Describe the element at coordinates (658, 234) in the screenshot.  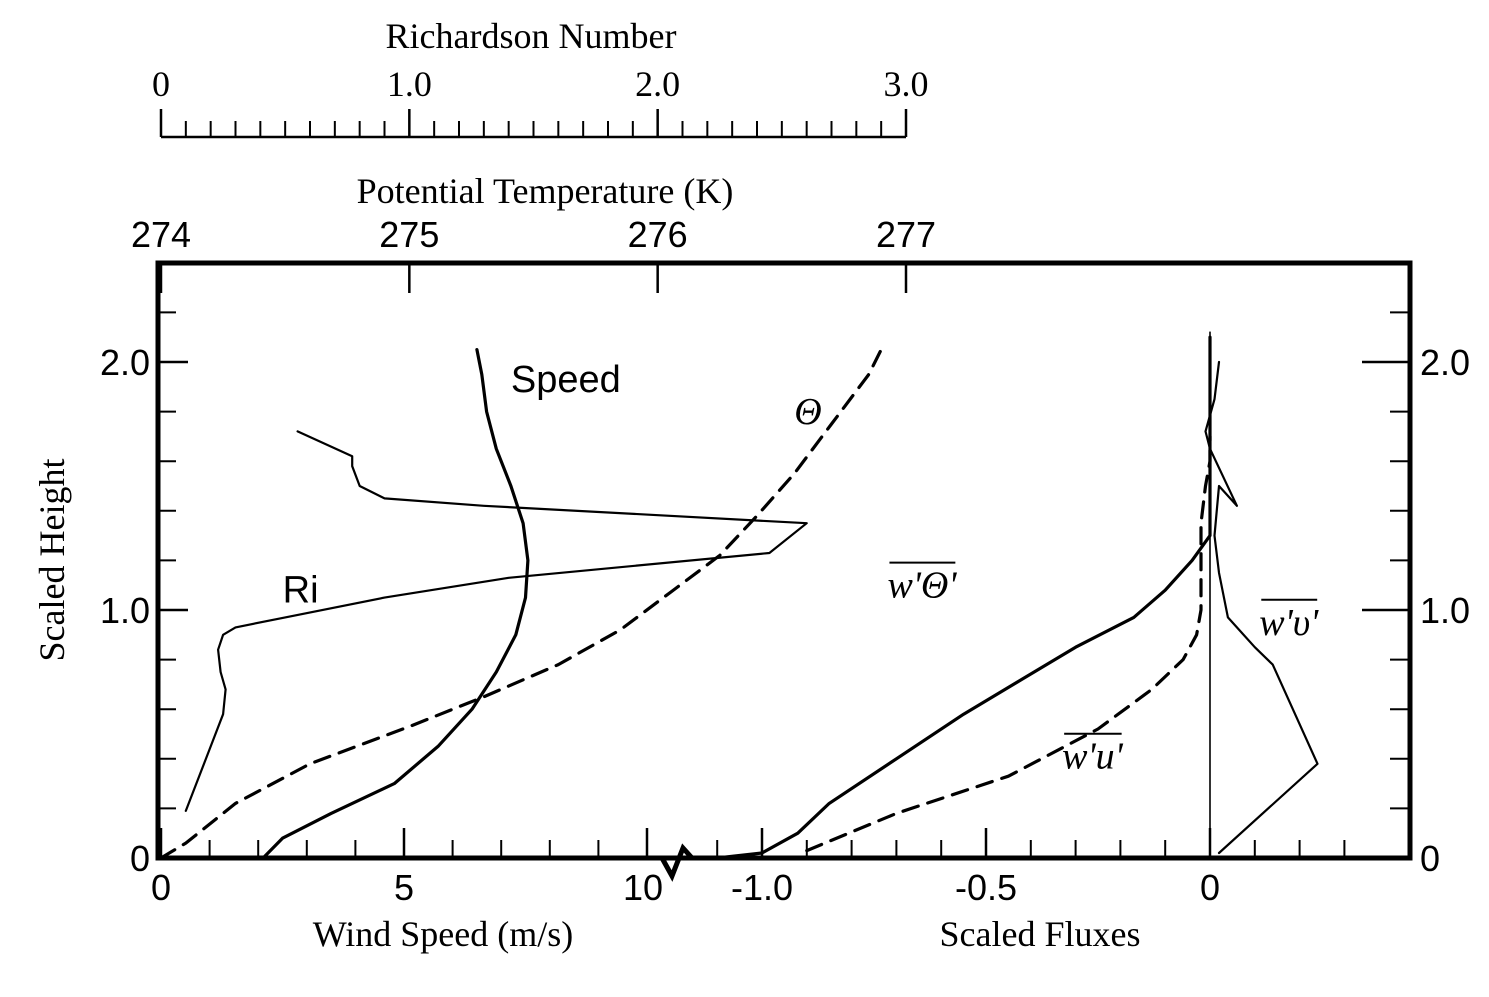
I see `temperature-tick-label: 276` at that location.